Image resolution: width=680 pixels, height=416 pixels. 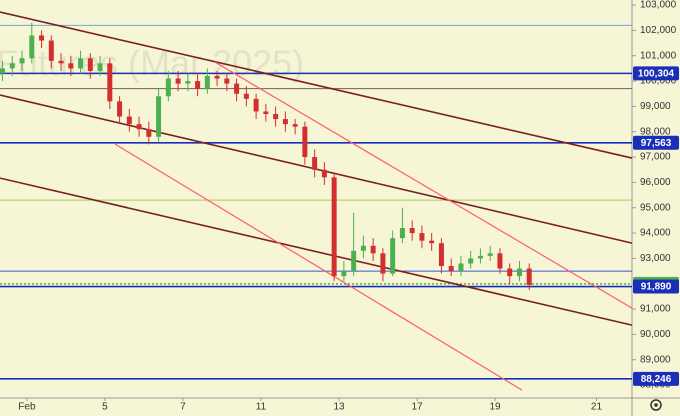 I want to click on y-tick-label: 90,000, so click(x=655, y=334).